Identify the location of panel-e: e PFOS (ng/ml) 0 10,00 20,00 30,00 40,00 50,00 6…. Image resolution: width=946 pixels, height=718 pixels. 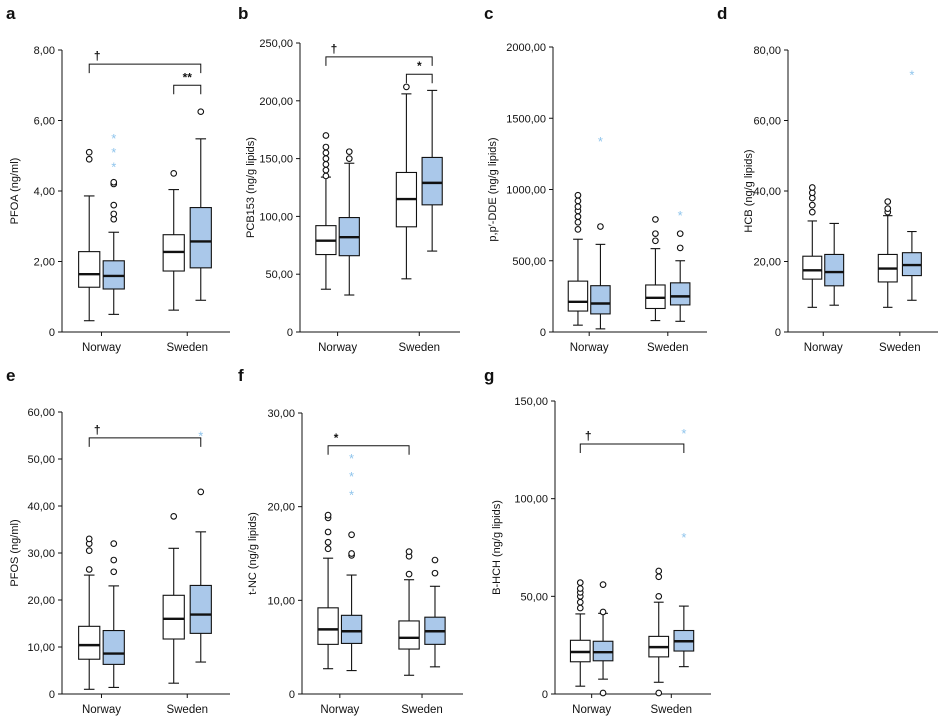
(118, 541).